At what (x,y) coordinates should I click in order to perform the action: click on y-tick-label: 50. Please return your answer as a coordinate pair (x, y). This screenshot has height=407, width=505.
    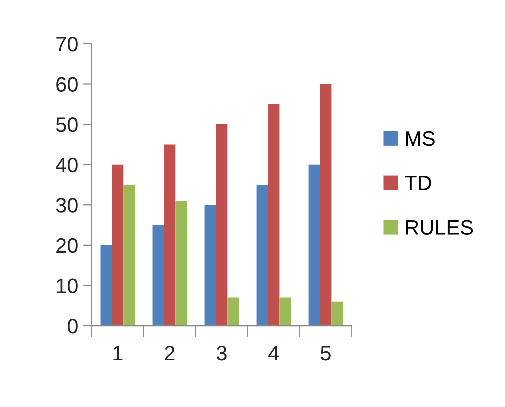
    Looking at the image, I should click on (67, 125).